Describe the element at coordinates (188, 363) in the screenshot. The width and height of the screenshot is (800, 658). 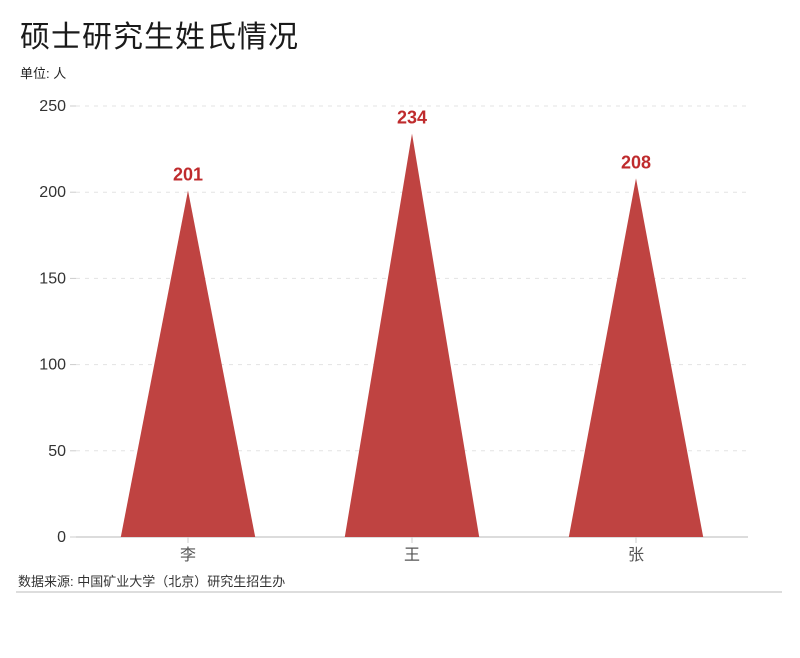
I see `triangle-bar-李` at that location.